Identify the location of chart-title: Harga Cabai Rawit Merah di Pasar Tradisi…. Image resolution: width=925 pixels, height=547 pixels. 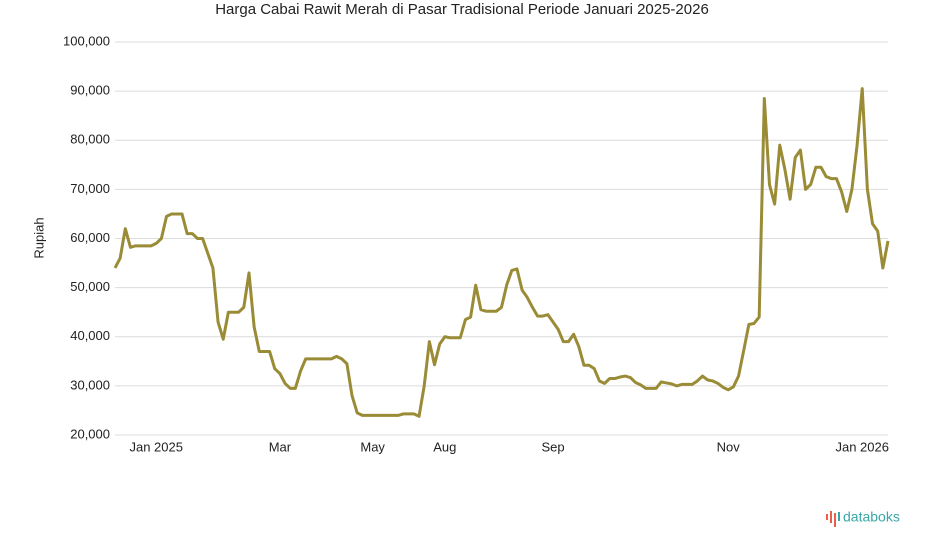
(462, 9).